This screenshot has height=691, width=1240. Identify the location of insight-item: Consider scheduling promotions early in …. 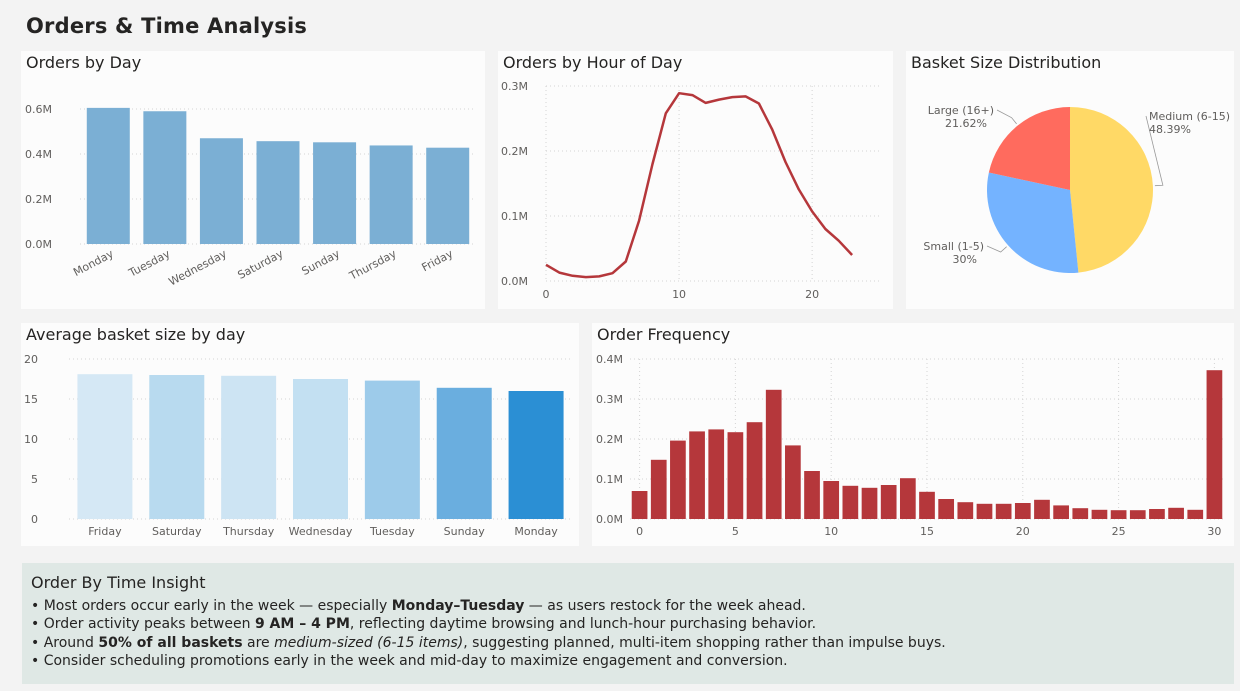
(632, 661).